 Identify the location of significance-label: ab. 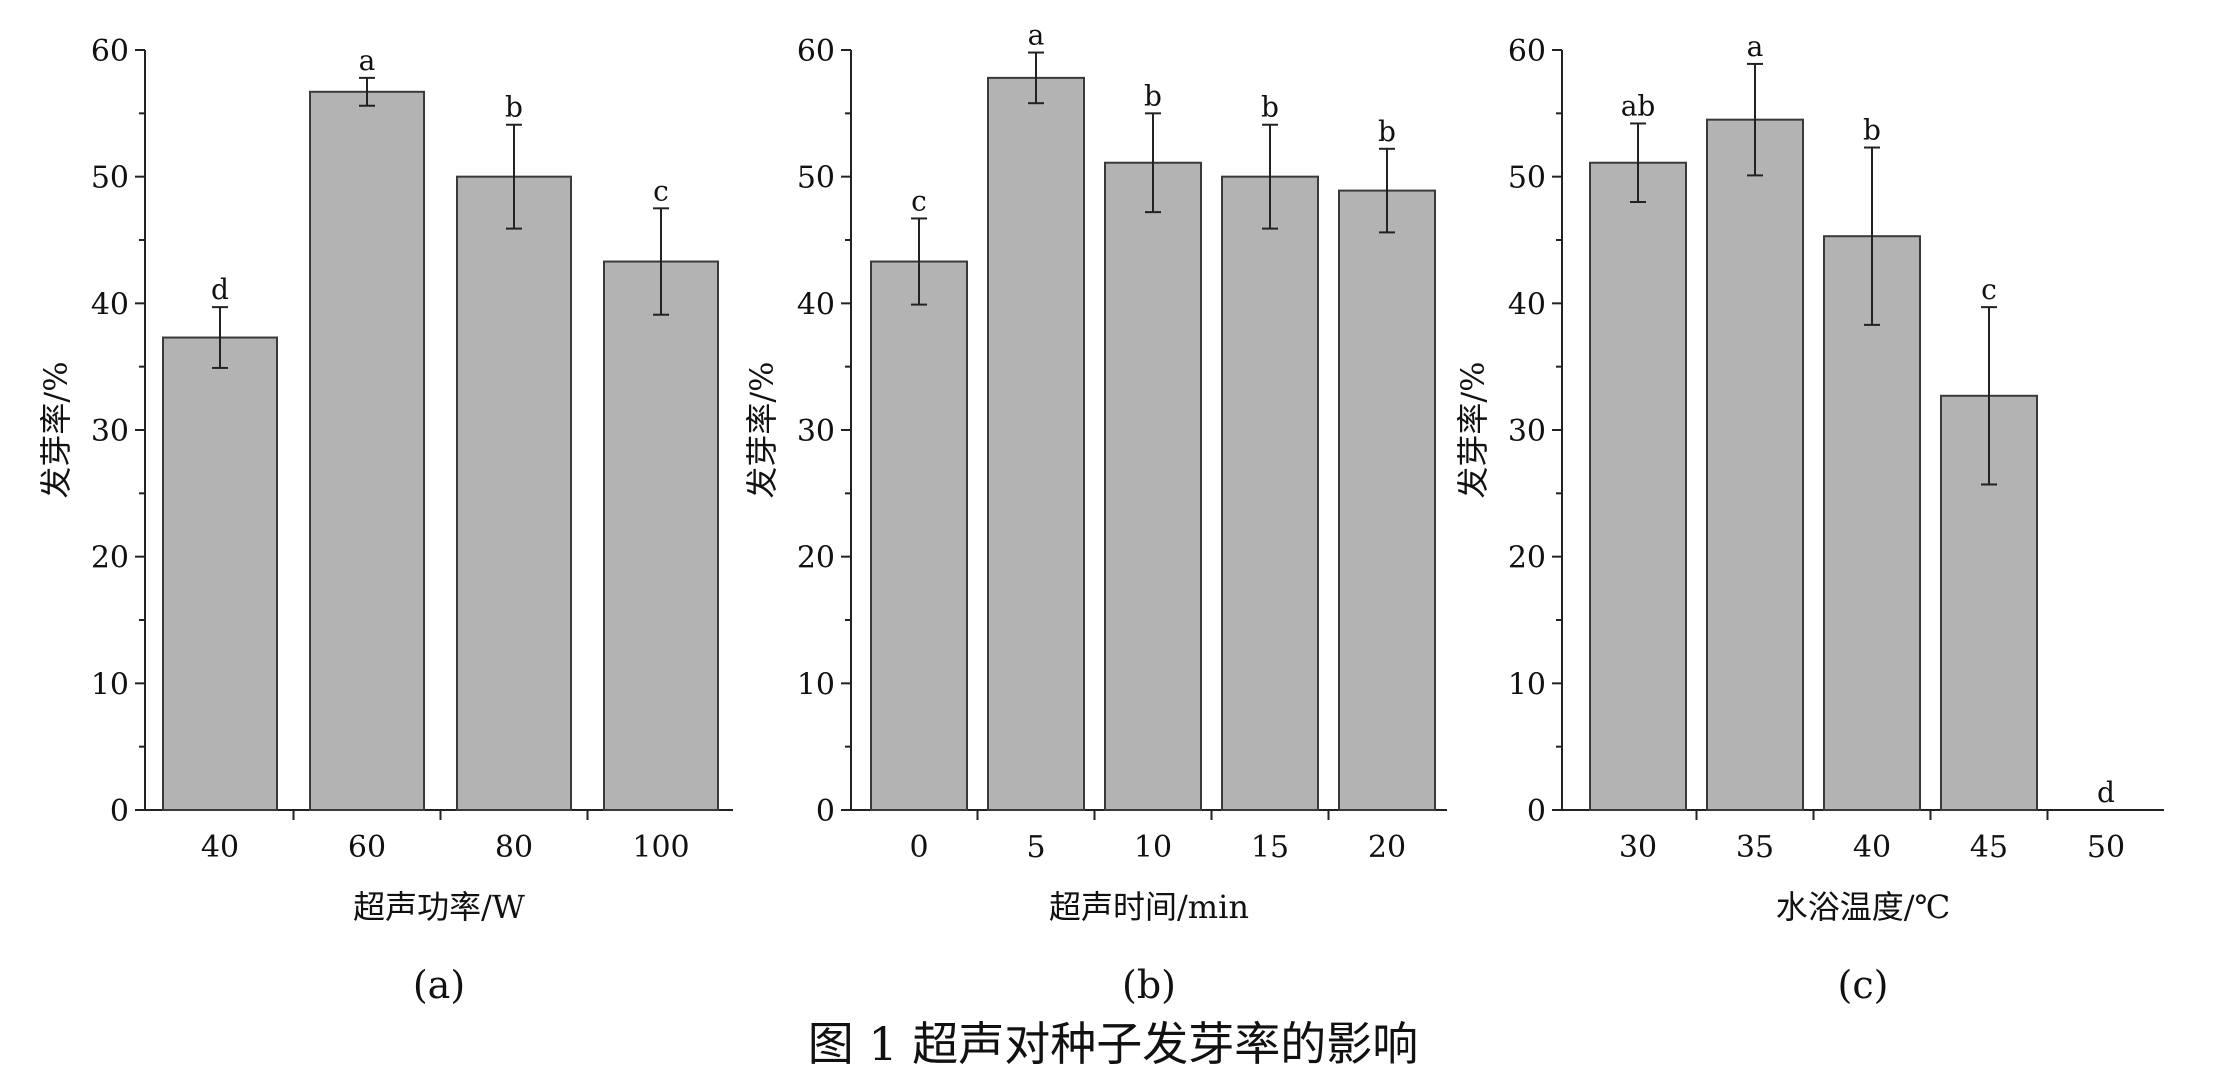
(1638, 105).